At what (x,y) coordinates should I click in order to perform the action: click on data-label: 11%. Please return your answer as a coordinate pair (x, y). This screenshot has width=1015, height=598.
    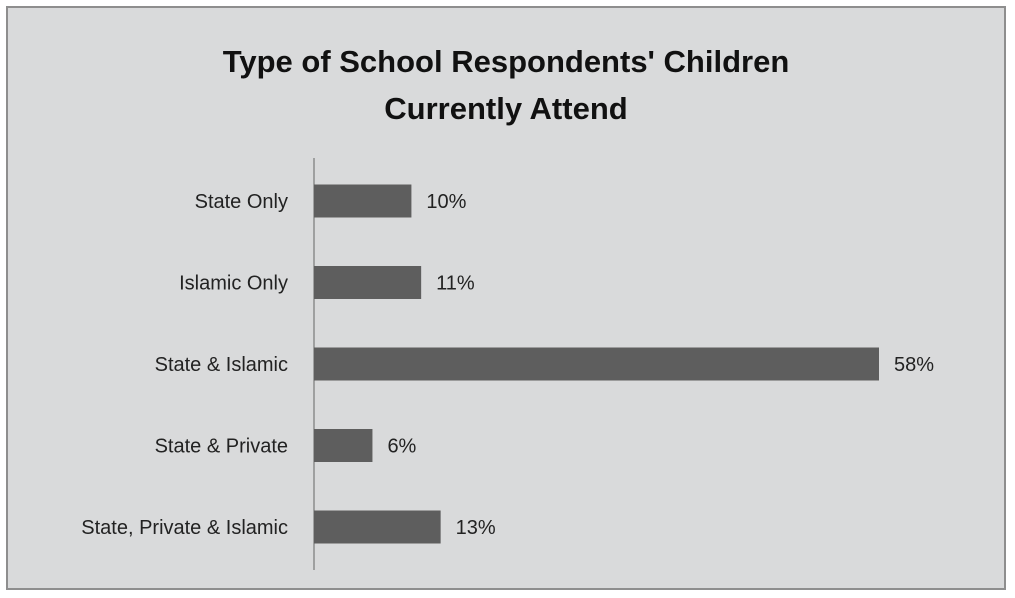
    Looking at the image, I should click on (455, 284).